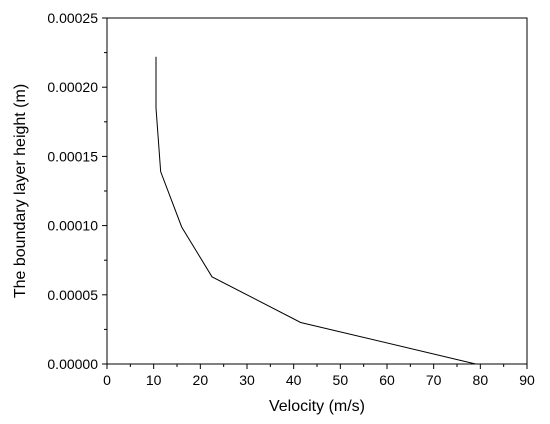 The width and height of the screenshot is (550, 424). Describe the element at coordinates (341, 380) in the screenshot. I see `x-tick-label: 50` at that location.